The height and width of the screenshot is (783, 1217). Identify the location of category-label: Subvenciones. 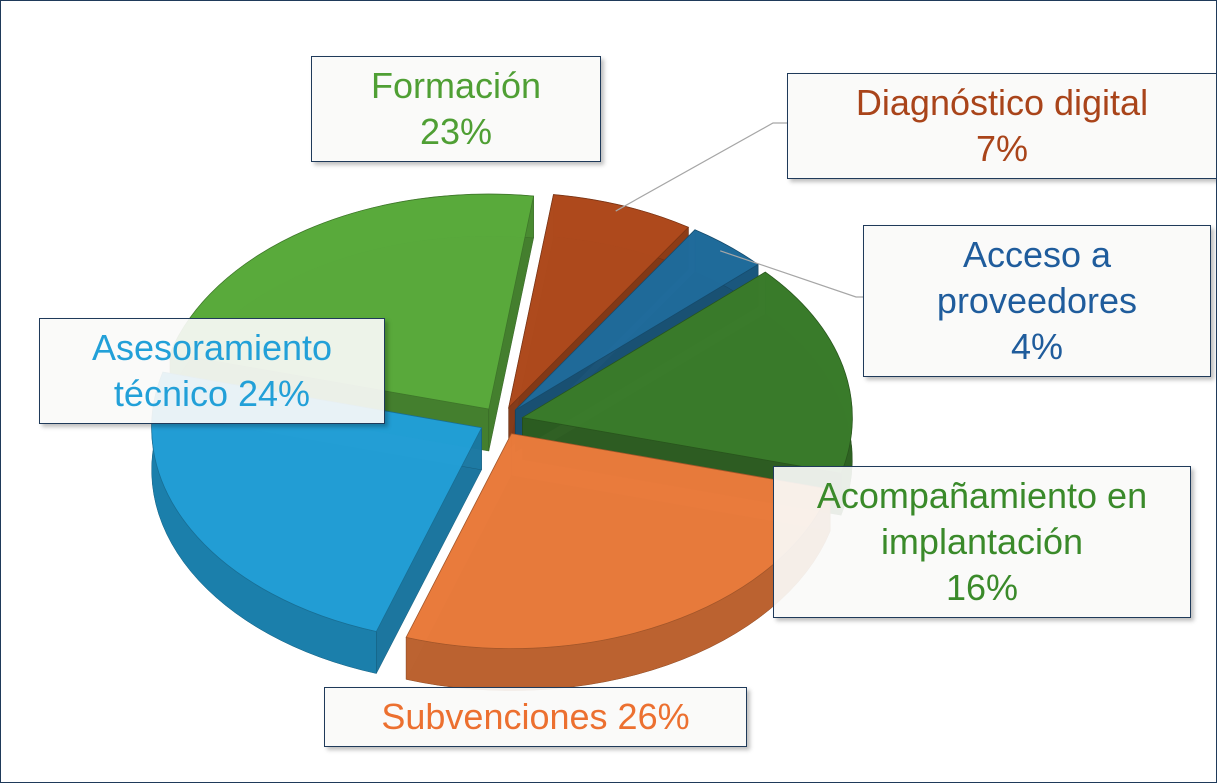
(494, 716).